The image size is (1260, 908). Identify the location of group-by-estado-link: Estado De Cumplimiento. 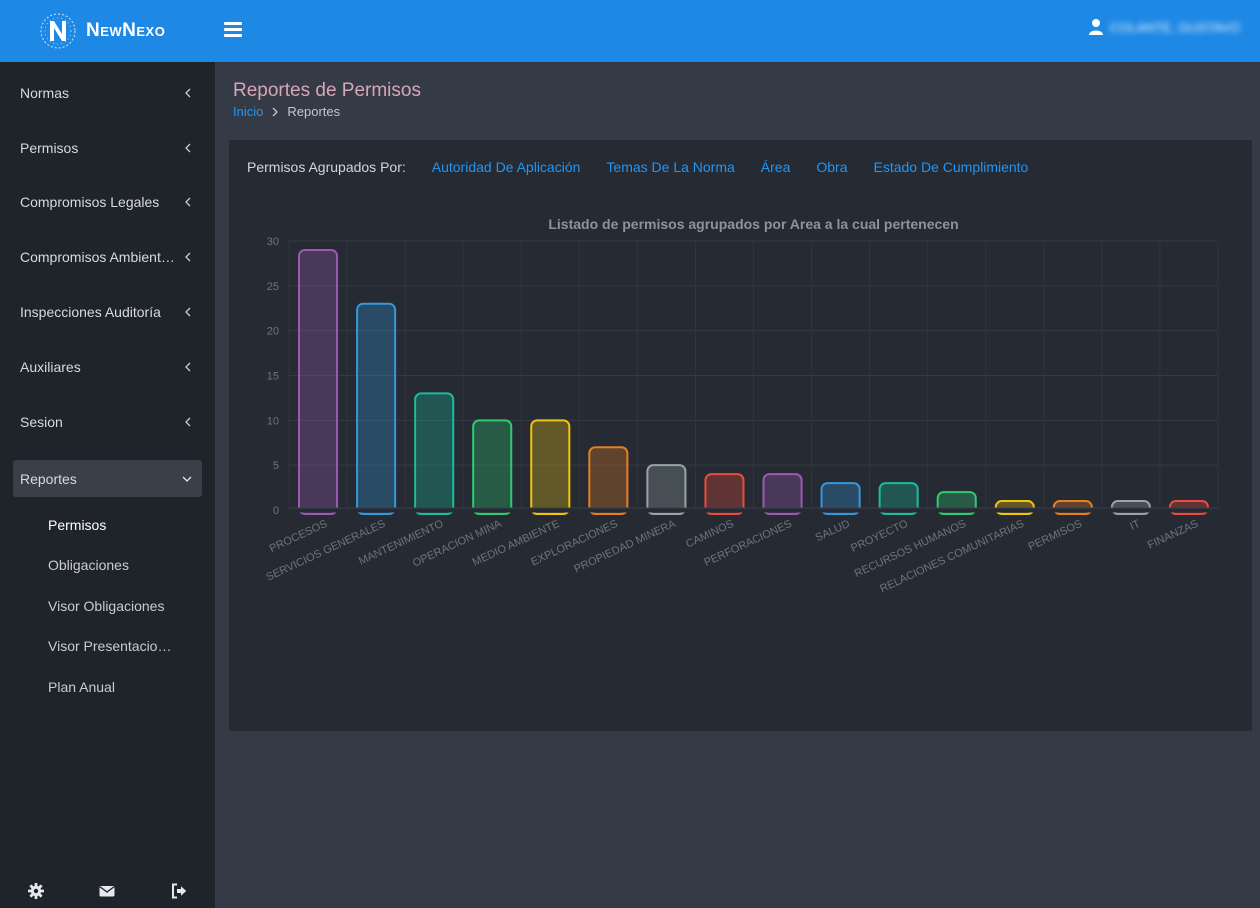
(951, 167).